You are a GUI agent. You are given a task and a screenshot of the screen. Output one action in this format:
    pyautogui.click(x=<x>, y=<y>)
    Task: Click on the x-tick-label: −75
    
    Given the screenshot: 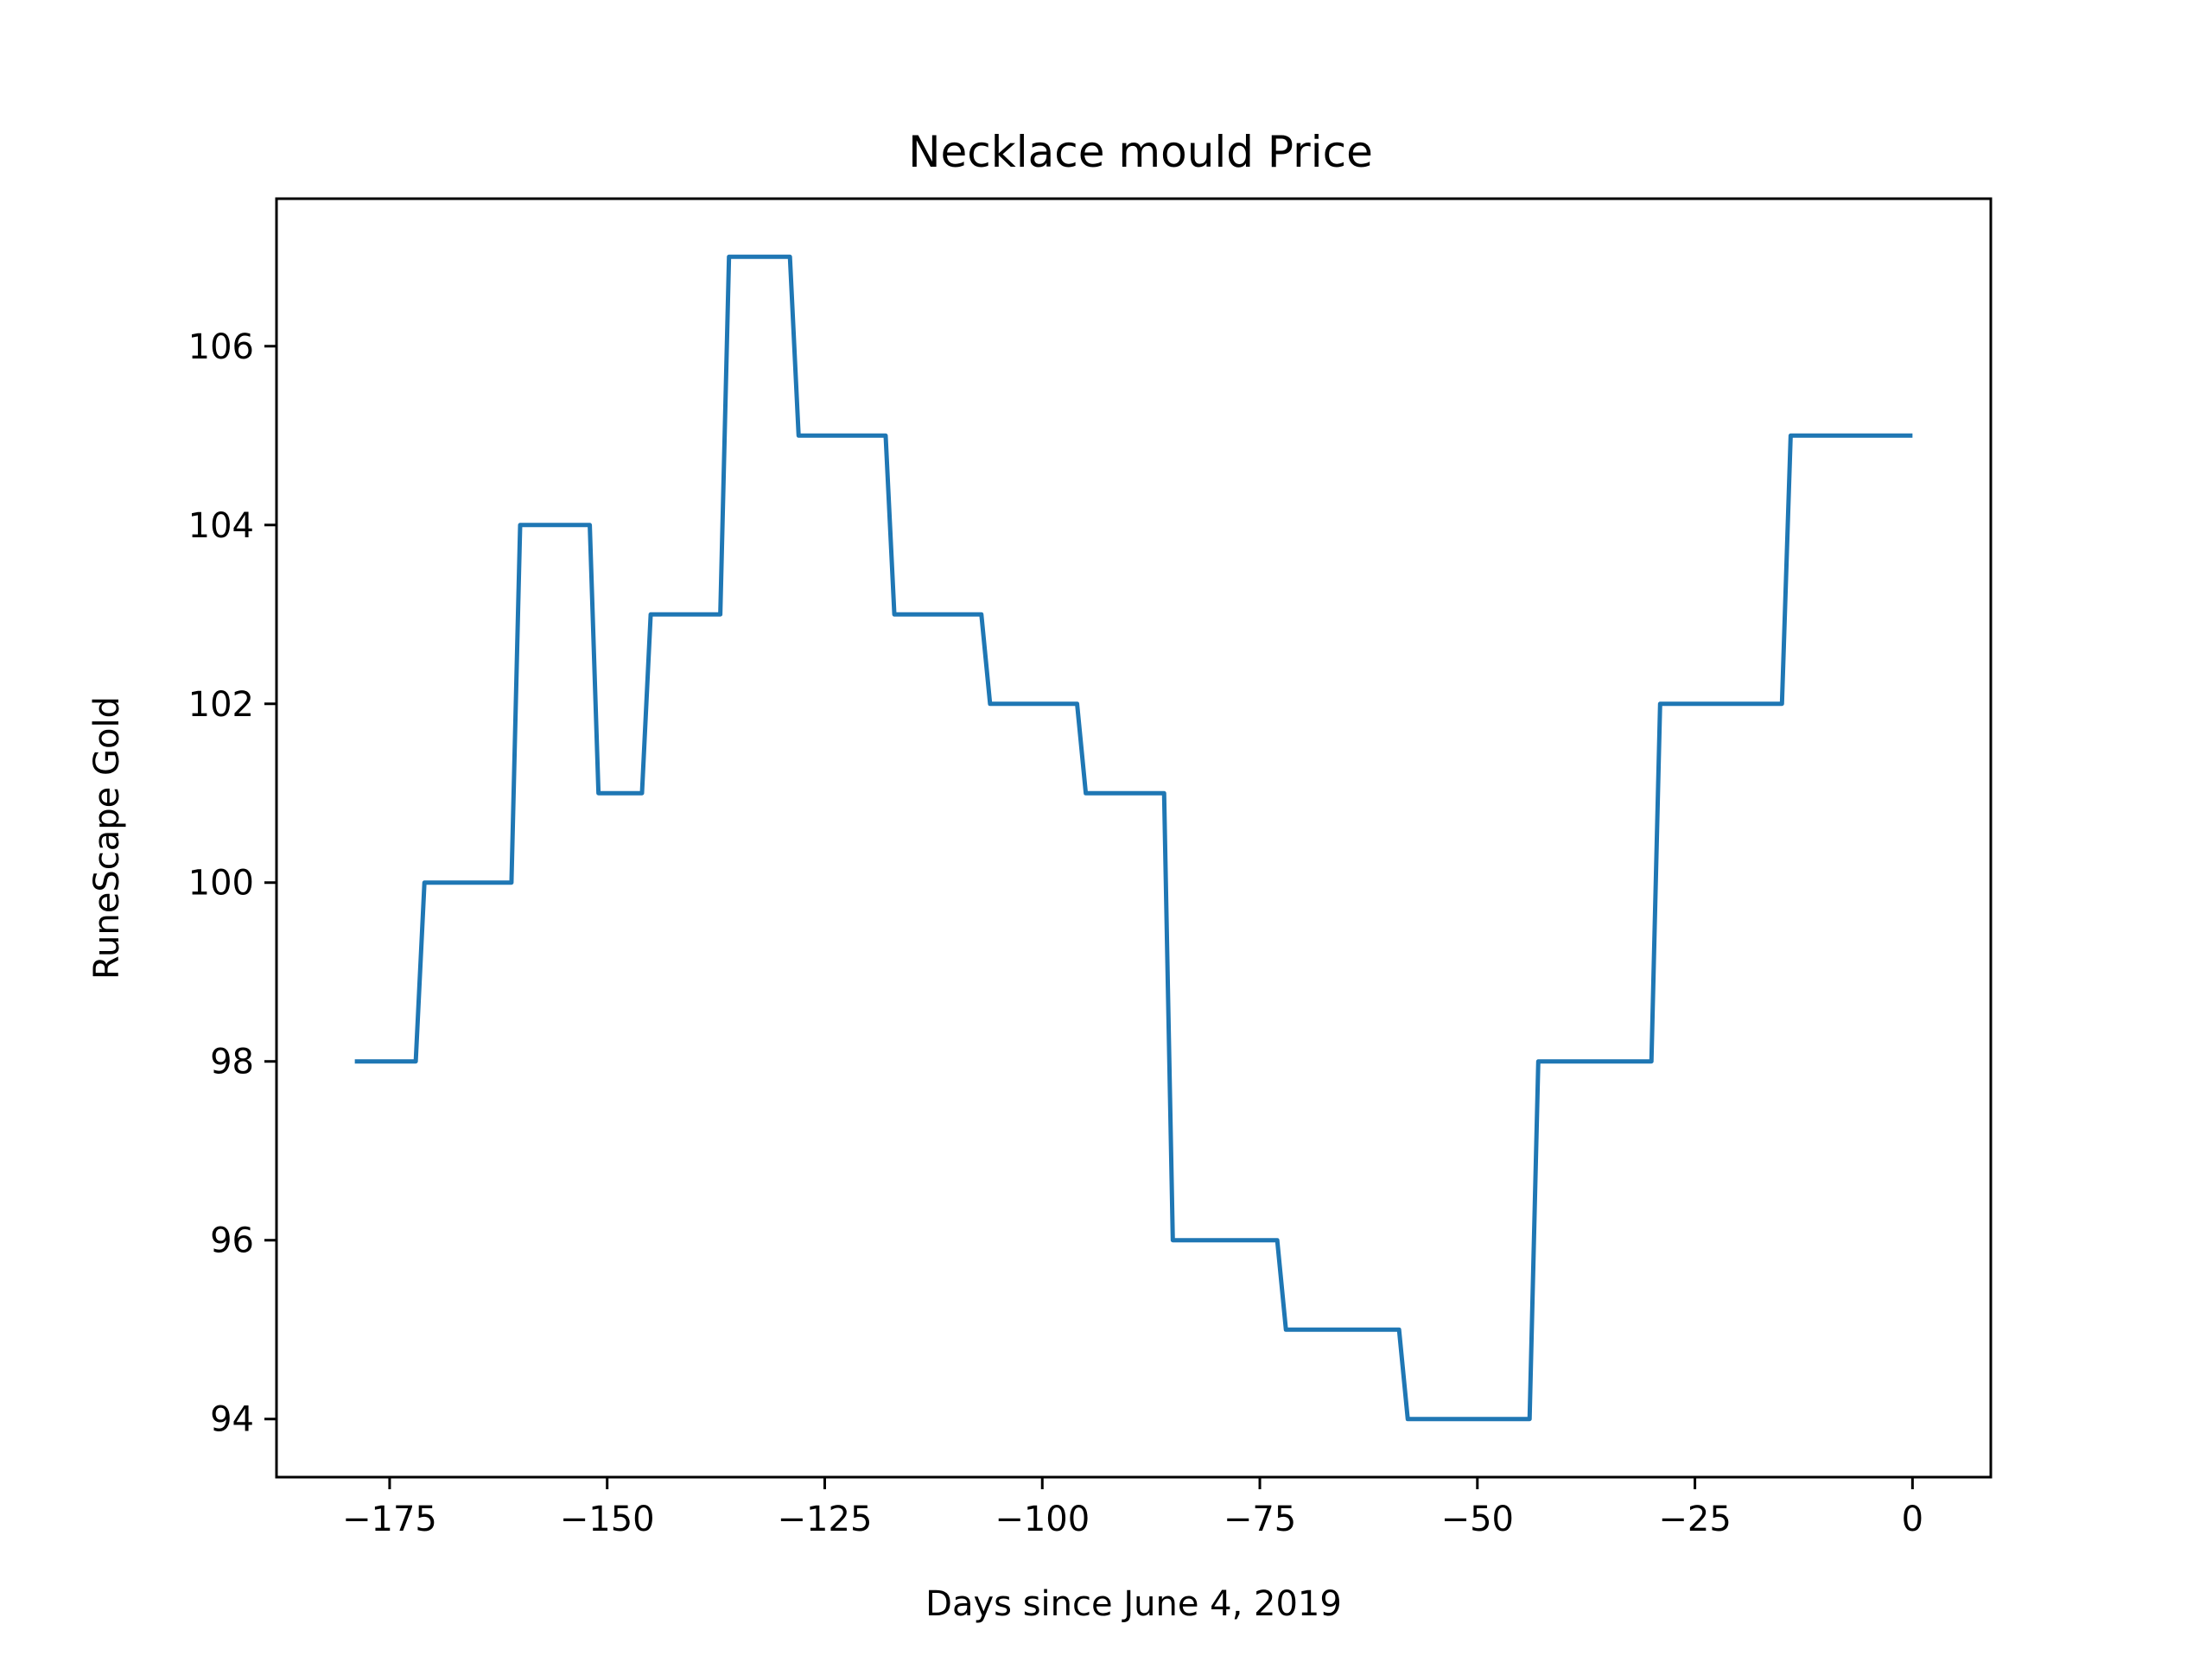 What is the action you would take?
    pyautogui.click(x=1260, y=1519)
    